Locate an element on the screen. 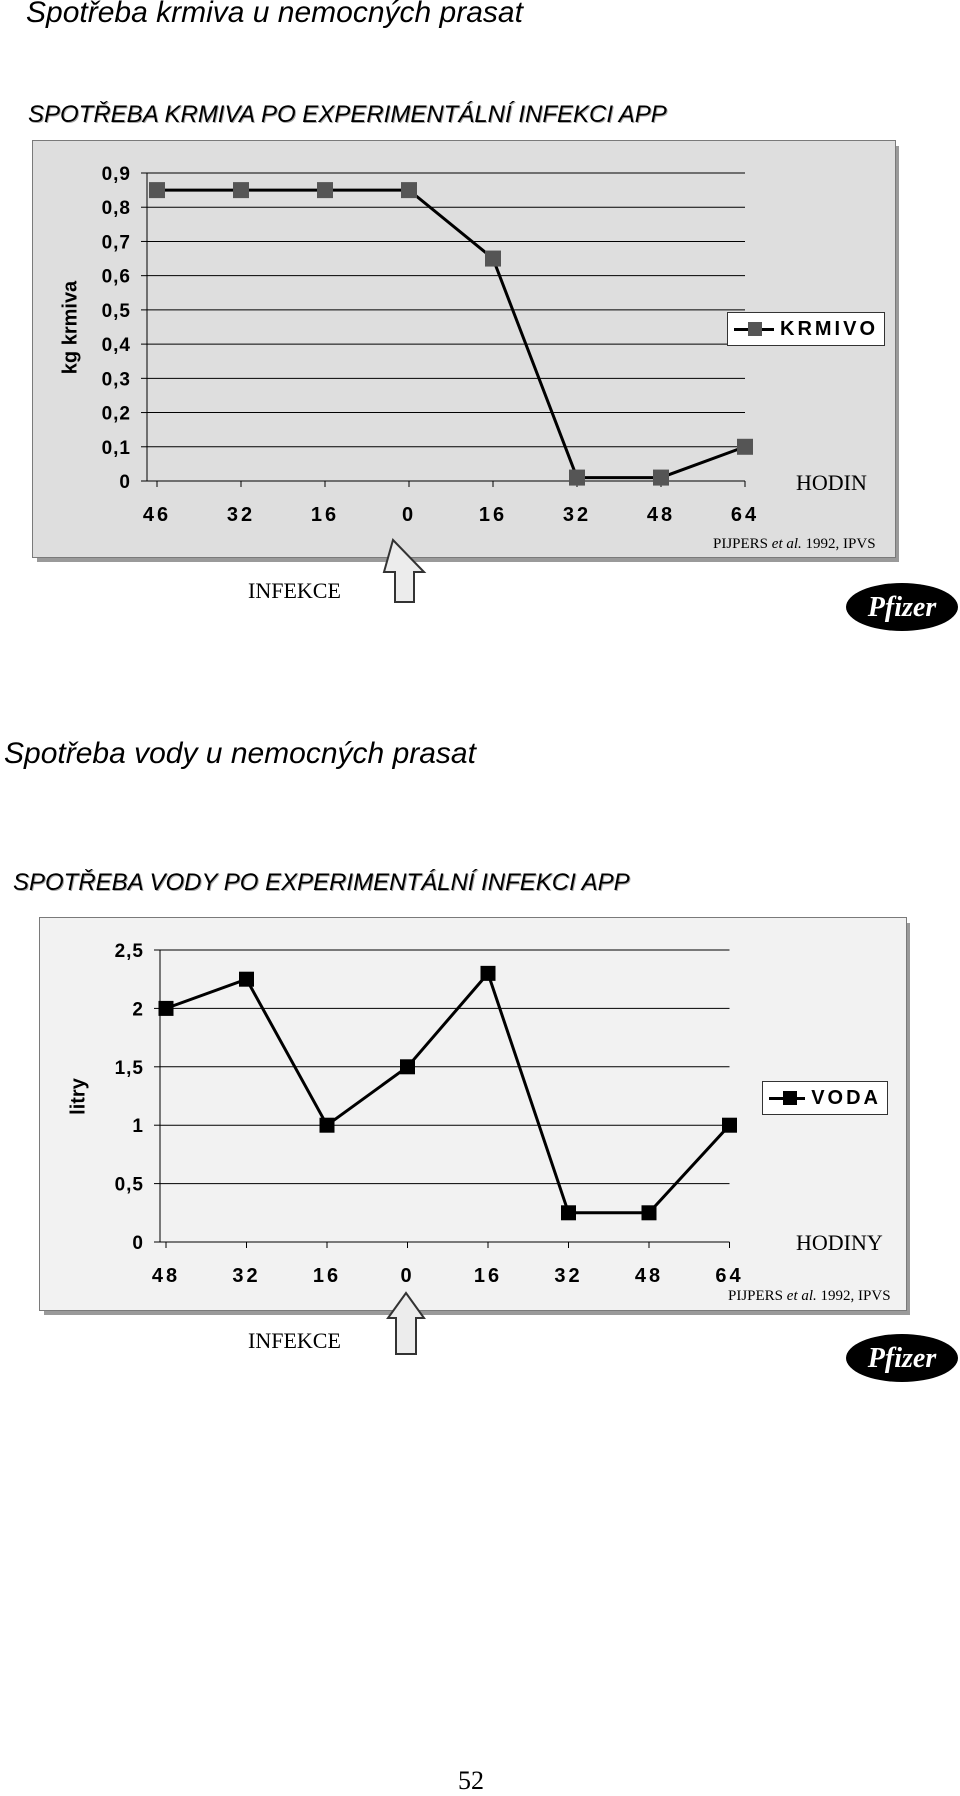  legend-water: VODA is located at coordinates (825, 1098).